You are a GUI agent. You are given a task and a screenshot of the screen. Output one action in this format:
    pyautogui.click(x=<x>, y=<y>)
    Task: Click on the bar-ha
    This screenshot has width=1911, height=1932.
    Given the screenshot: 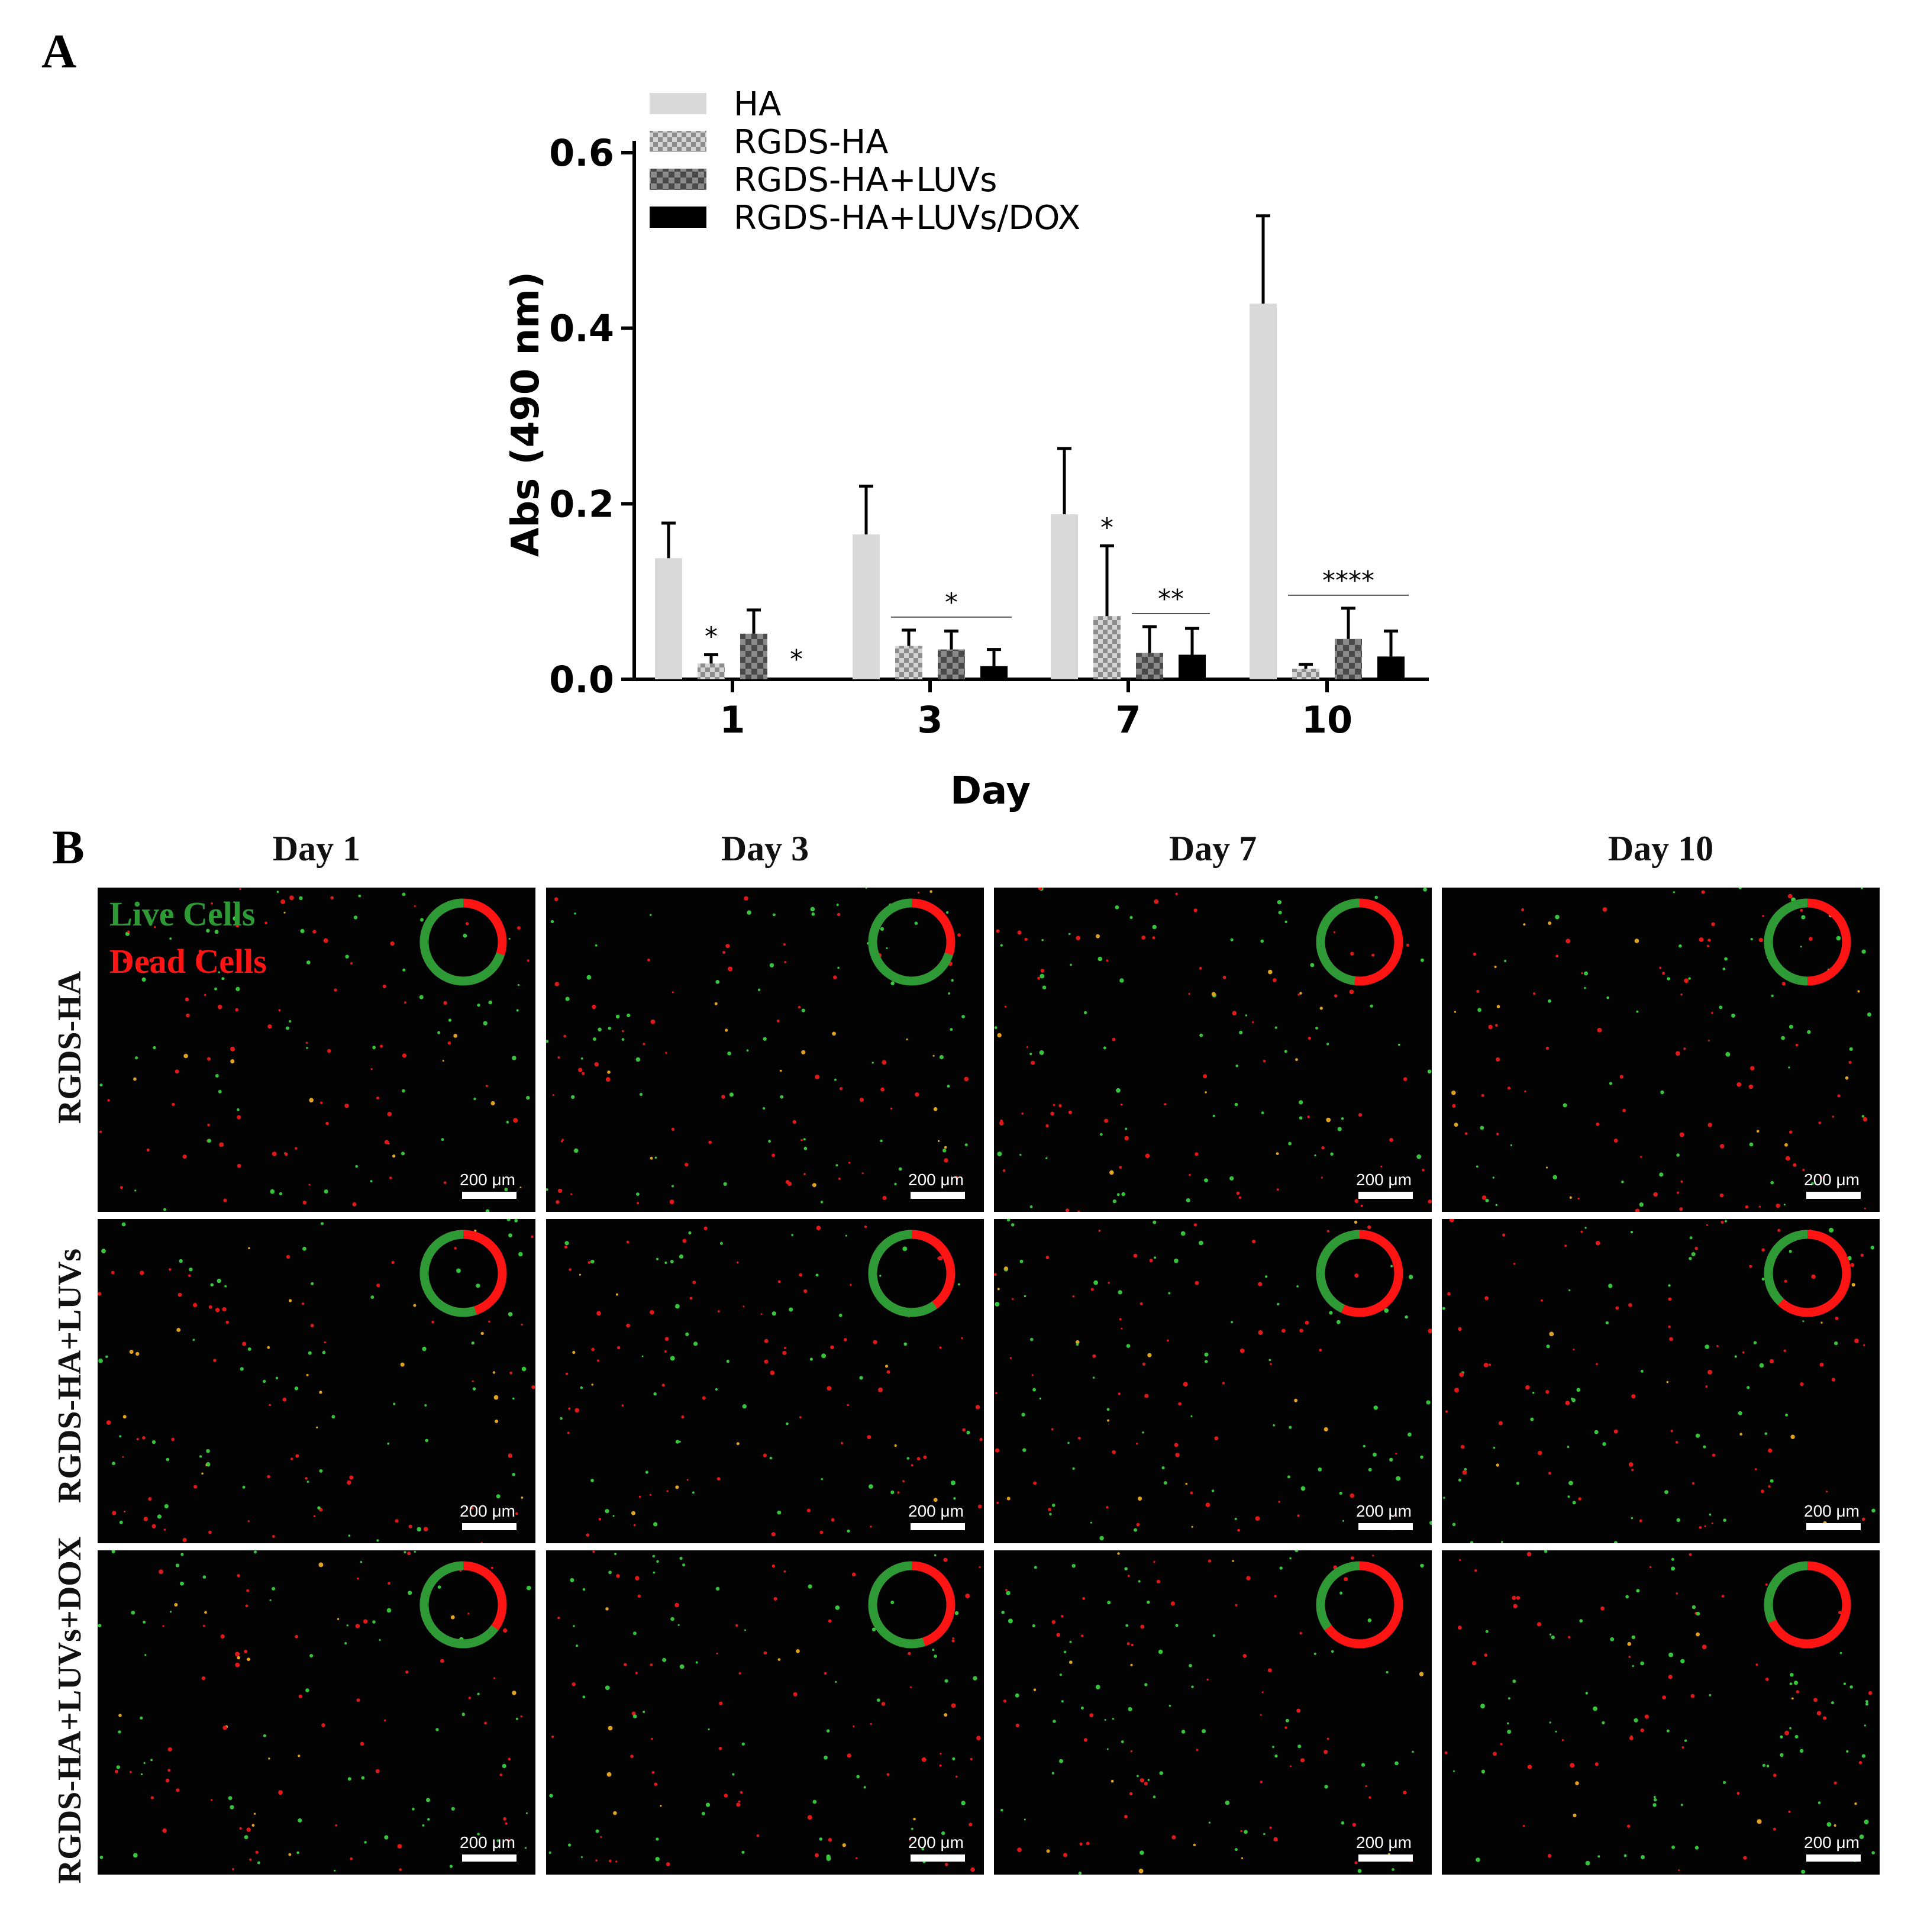 What is the action you would take?
    pyautogui.click(x=866, y=606)
    